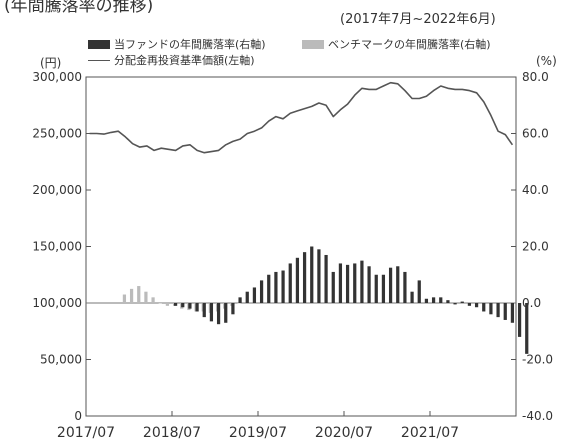 This screenshot has height=441, width=582. What do you see at coordinates (99, 44) in the screenshot?
I see `legend-fund-swatch` at bounding box center [99, 44].